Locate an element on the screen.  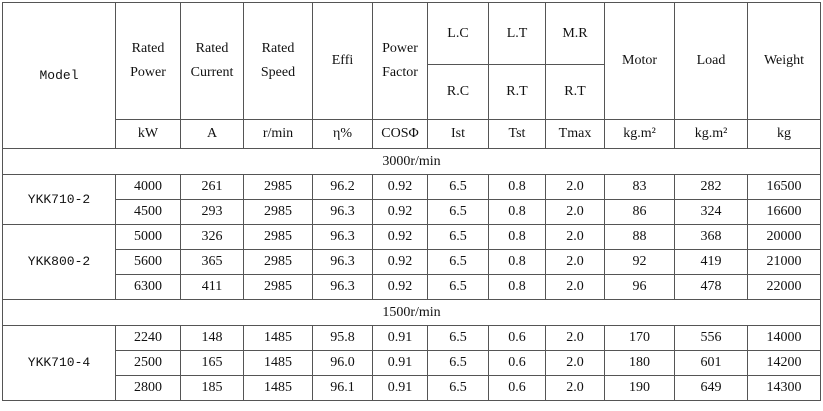
data-cell: 16600 is located at coordinates (784, 212).